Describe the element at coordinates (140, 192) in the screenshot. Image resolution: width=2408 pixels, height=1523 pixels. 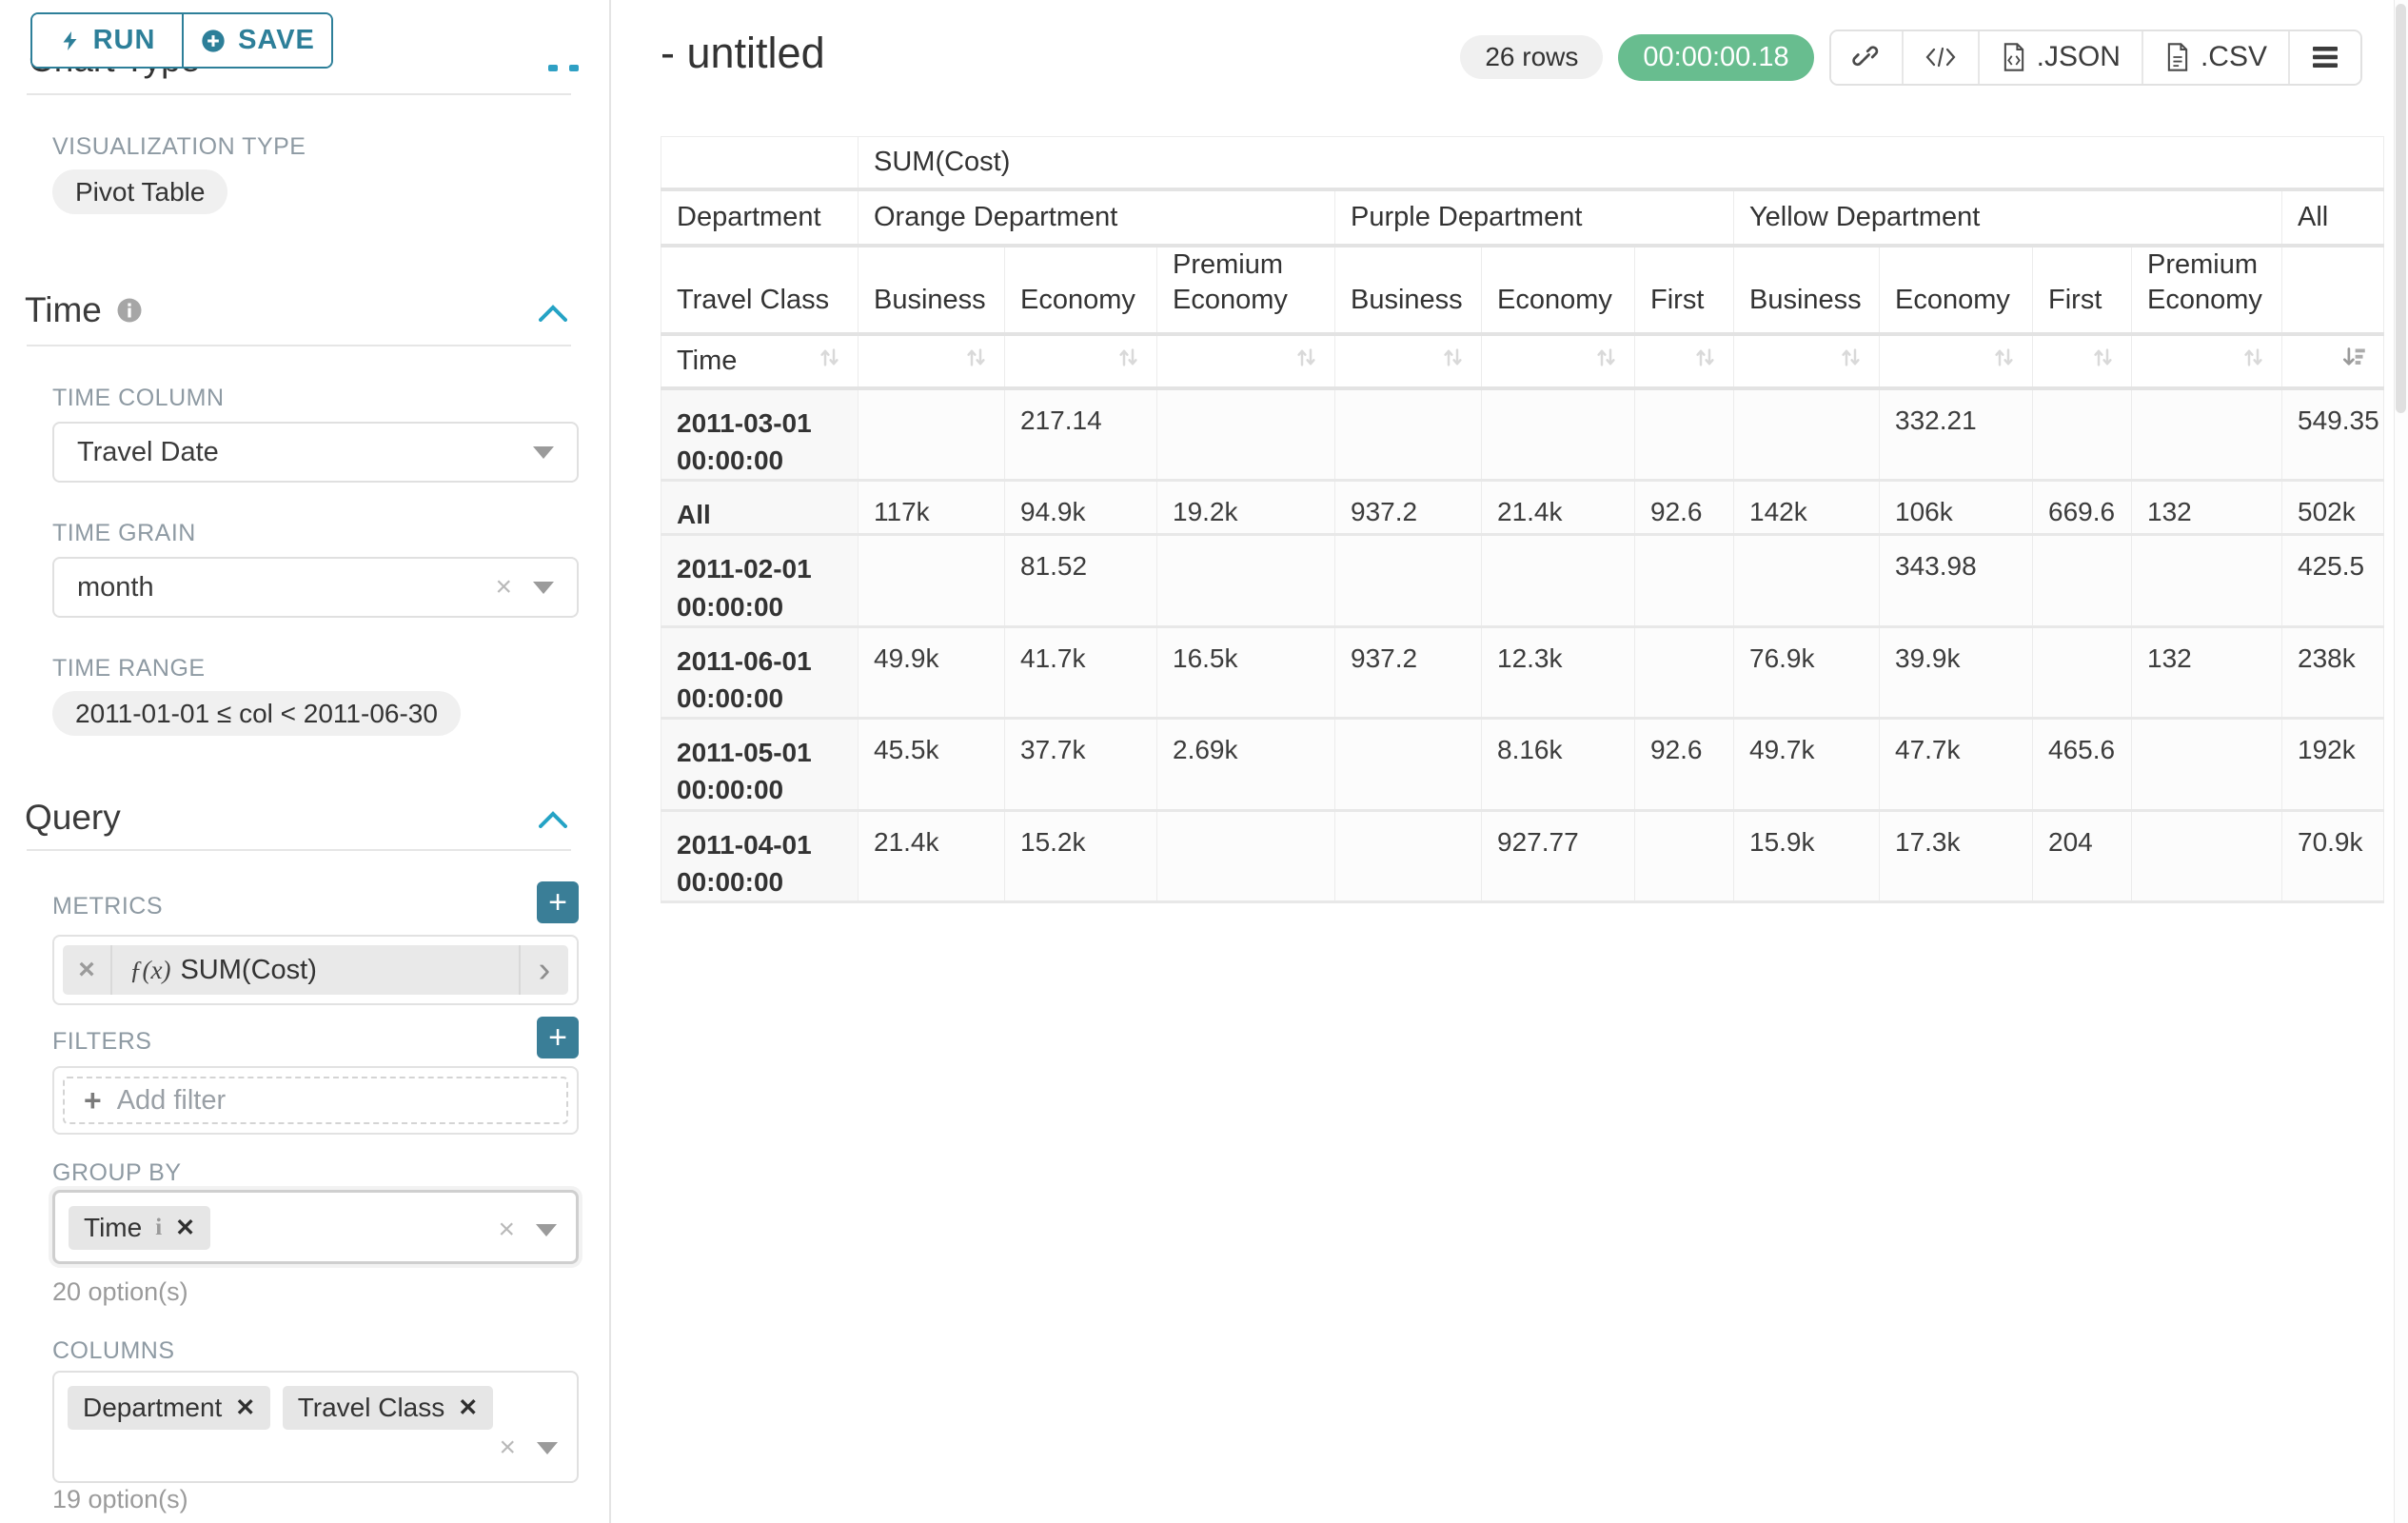
I see `viz-type-pill: Pivot Table` at that location.